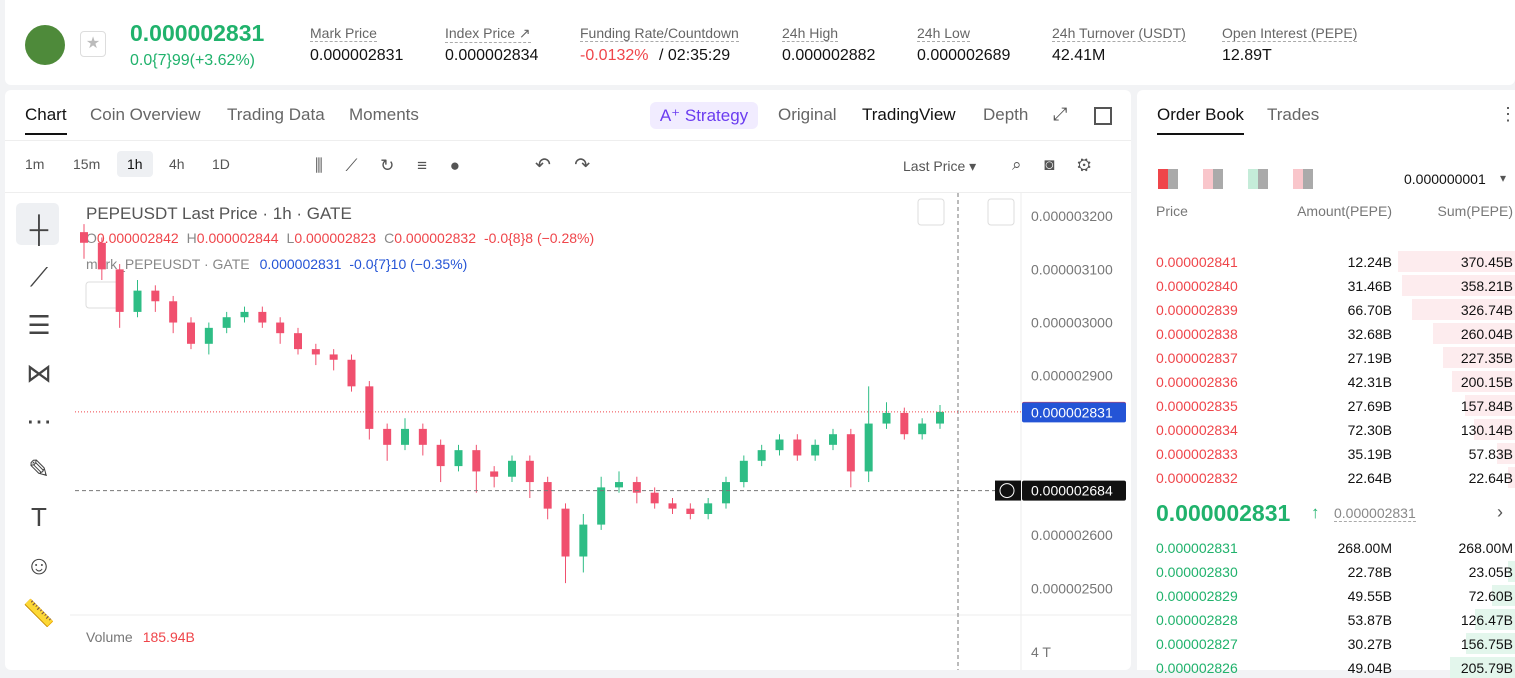 This screenshot has height=678, width=1515. Describe the element at coordinates (1197, 572) in the screenshot. I see `ob-price: 0.000002830` at that location.